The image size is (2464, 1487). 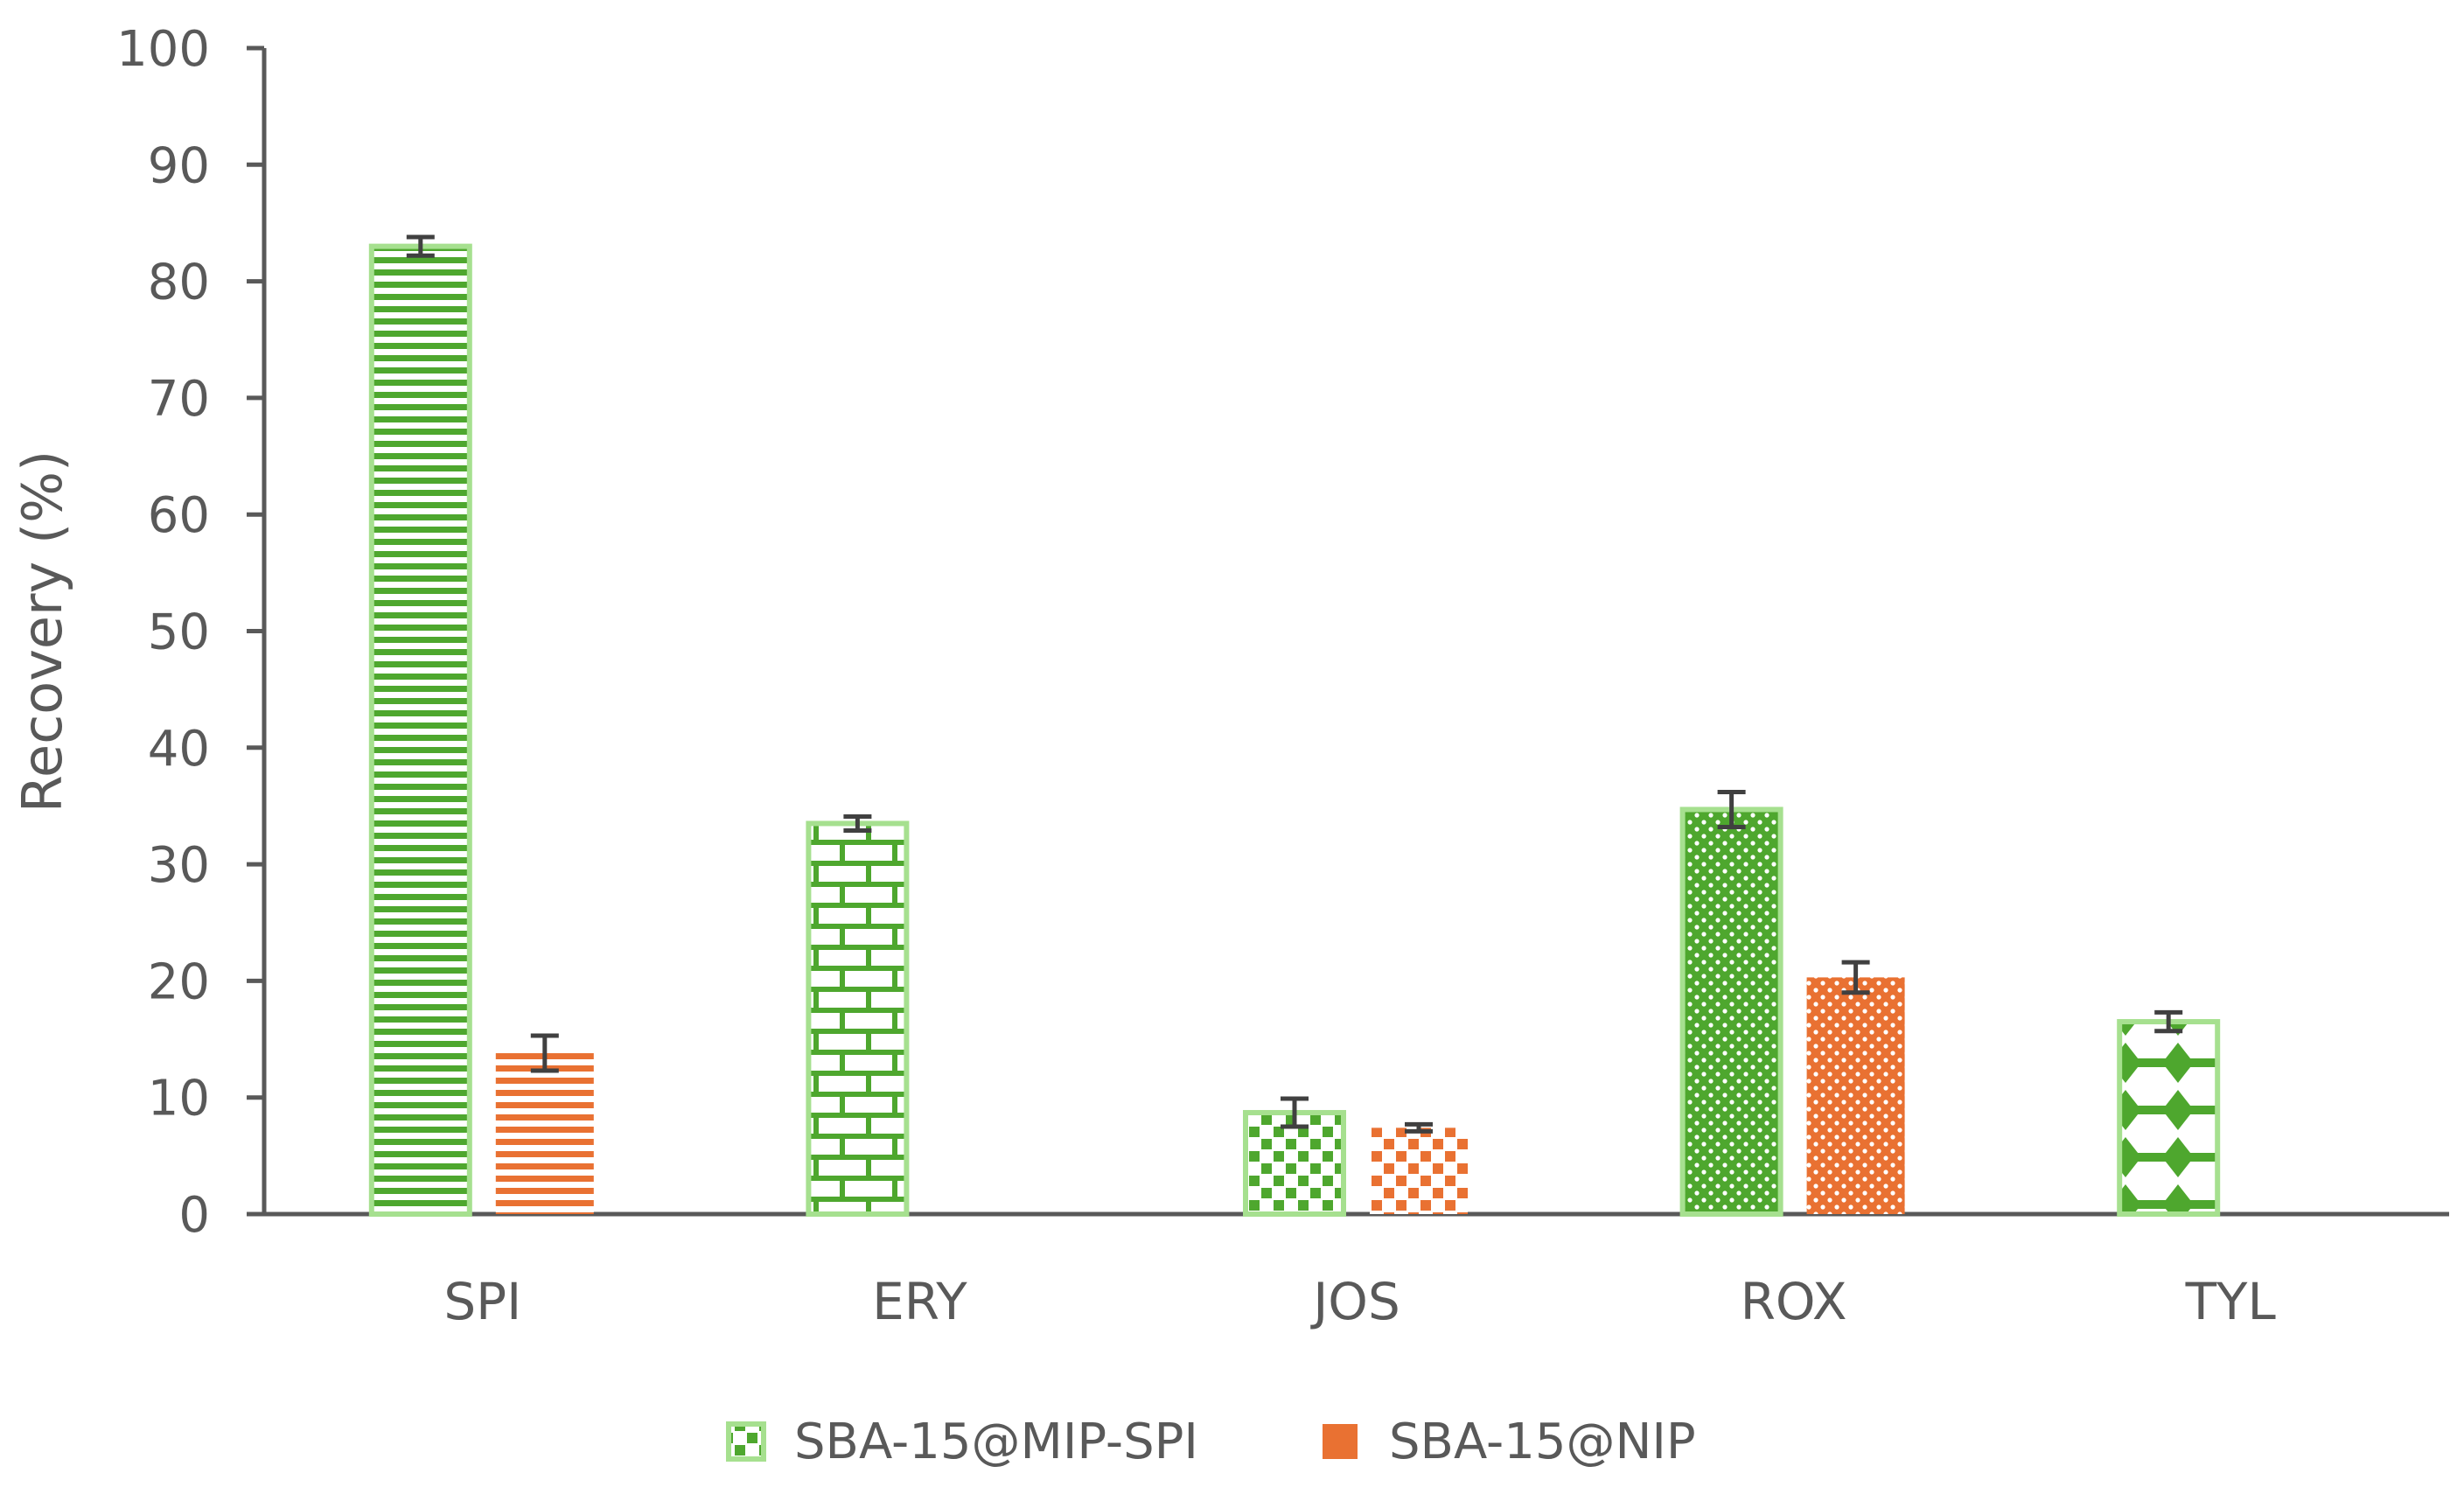 What do you see at coordinates (482, 1301) in the screenshot?
I see `x-tick-label-spi: SPI` at bounding box center [482, 1301].